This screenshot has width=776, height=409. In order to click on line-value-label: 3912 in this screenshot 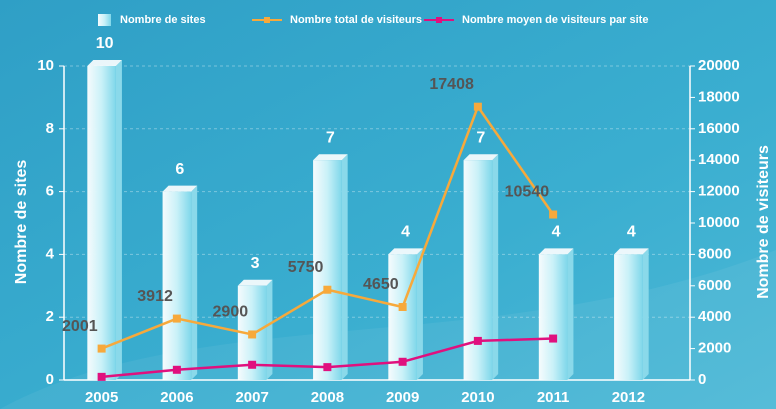, I will do `click(155, 296)`.